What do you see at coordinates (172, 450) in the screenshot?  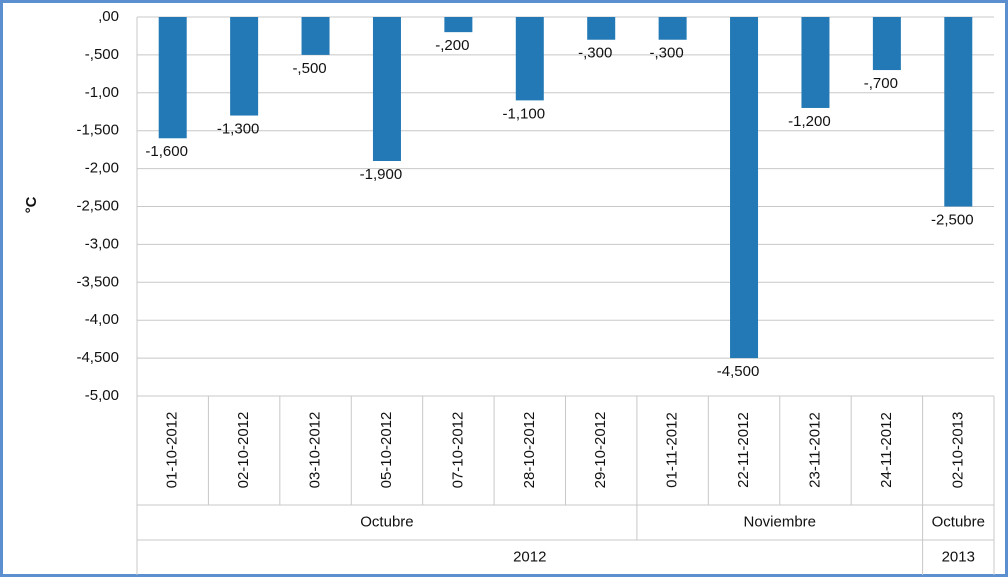 I see `x-tick-label: 01-10-2012` at bounding box center [172, 450].